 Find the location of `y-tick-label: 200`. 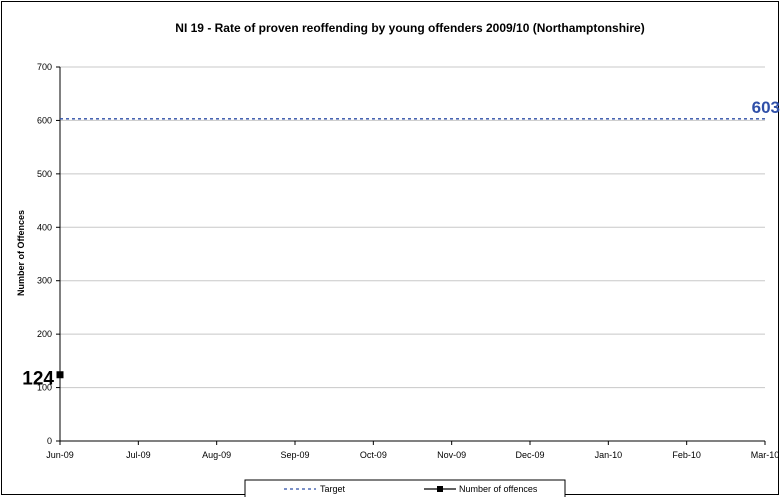

y-tick-label: 200 is located at coordinates (44, 334).